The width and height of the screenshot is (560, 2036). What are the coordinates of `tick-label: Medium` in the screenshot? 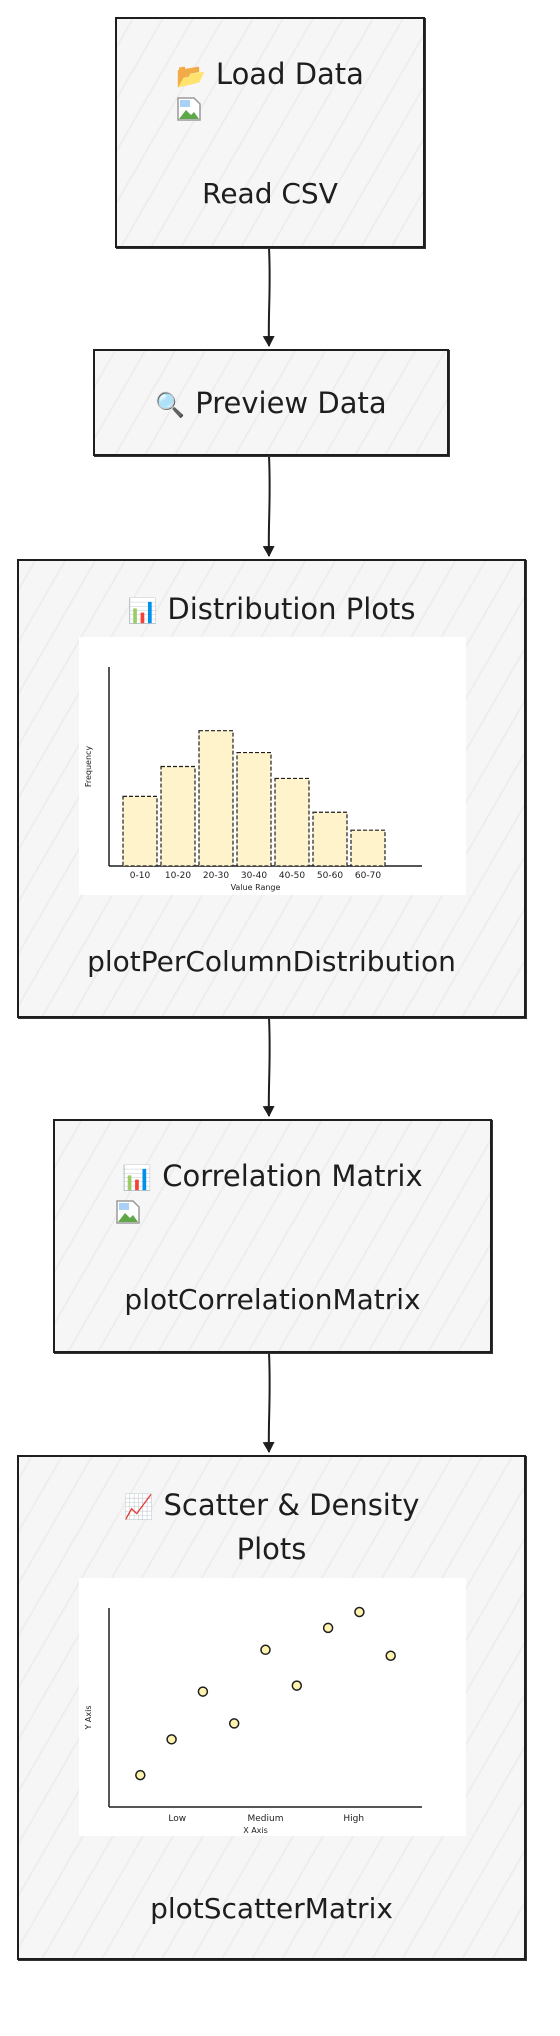 It's located at (266, 1819).